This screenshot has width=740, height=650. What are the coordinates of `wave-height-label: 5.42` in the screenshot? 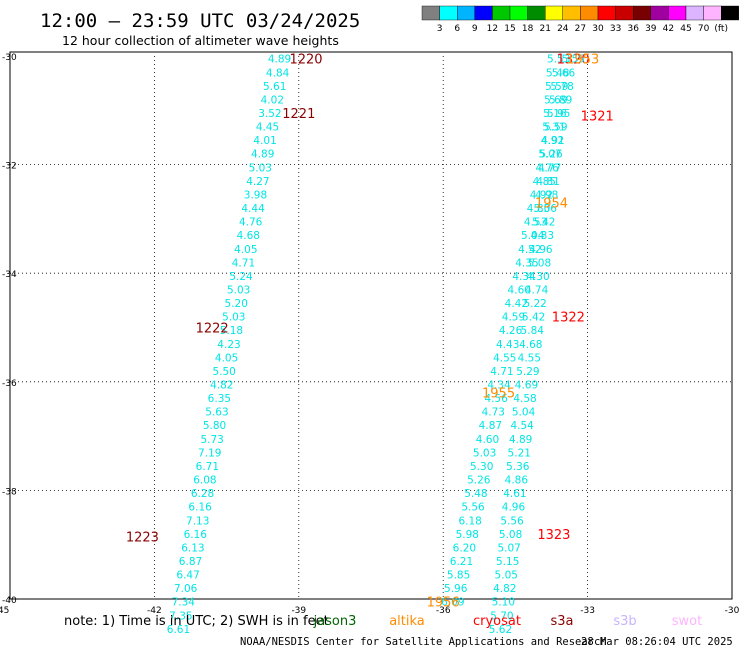 It's located at (543, 223).